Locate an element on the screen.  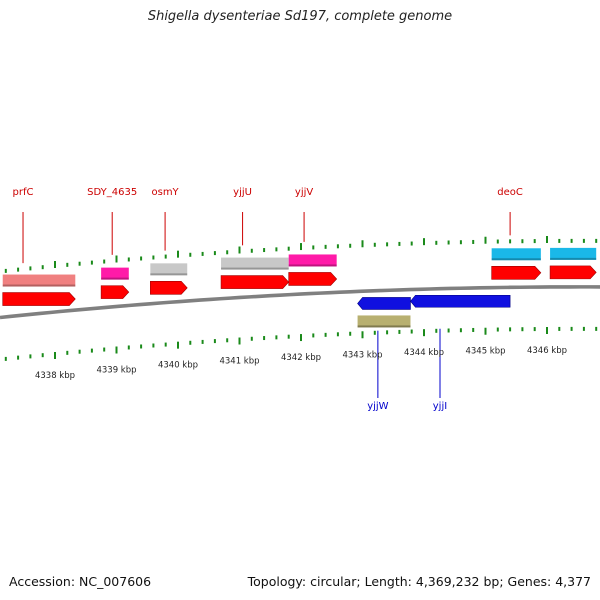
scale-label: 4344 kbp is located at coordinates (424, 353).